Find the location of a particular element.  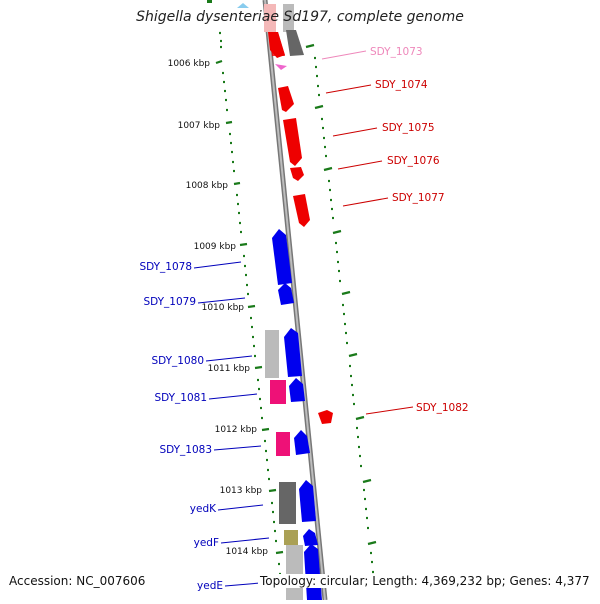

gene-label-yedk: yedK is located at coordinates (203, 509).